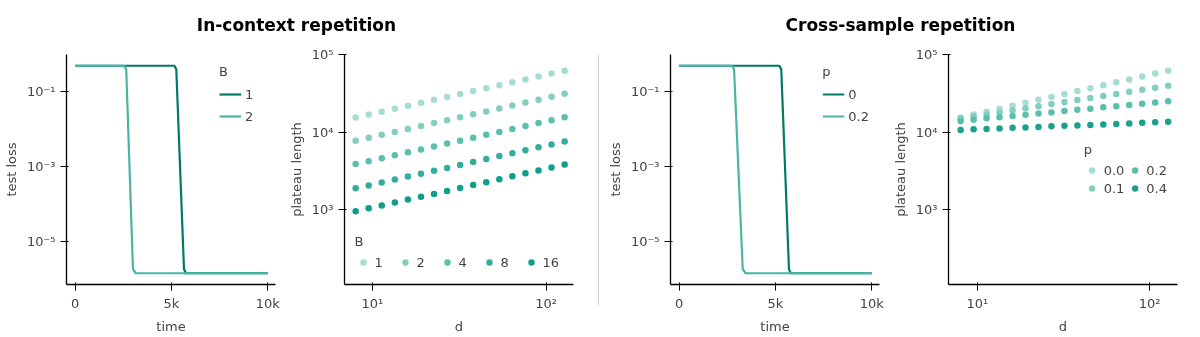  What do you see at coordinates (1114, 170) in the screenshot?
I see `legend-label: 0.0` at bounding box center [1114, 170].